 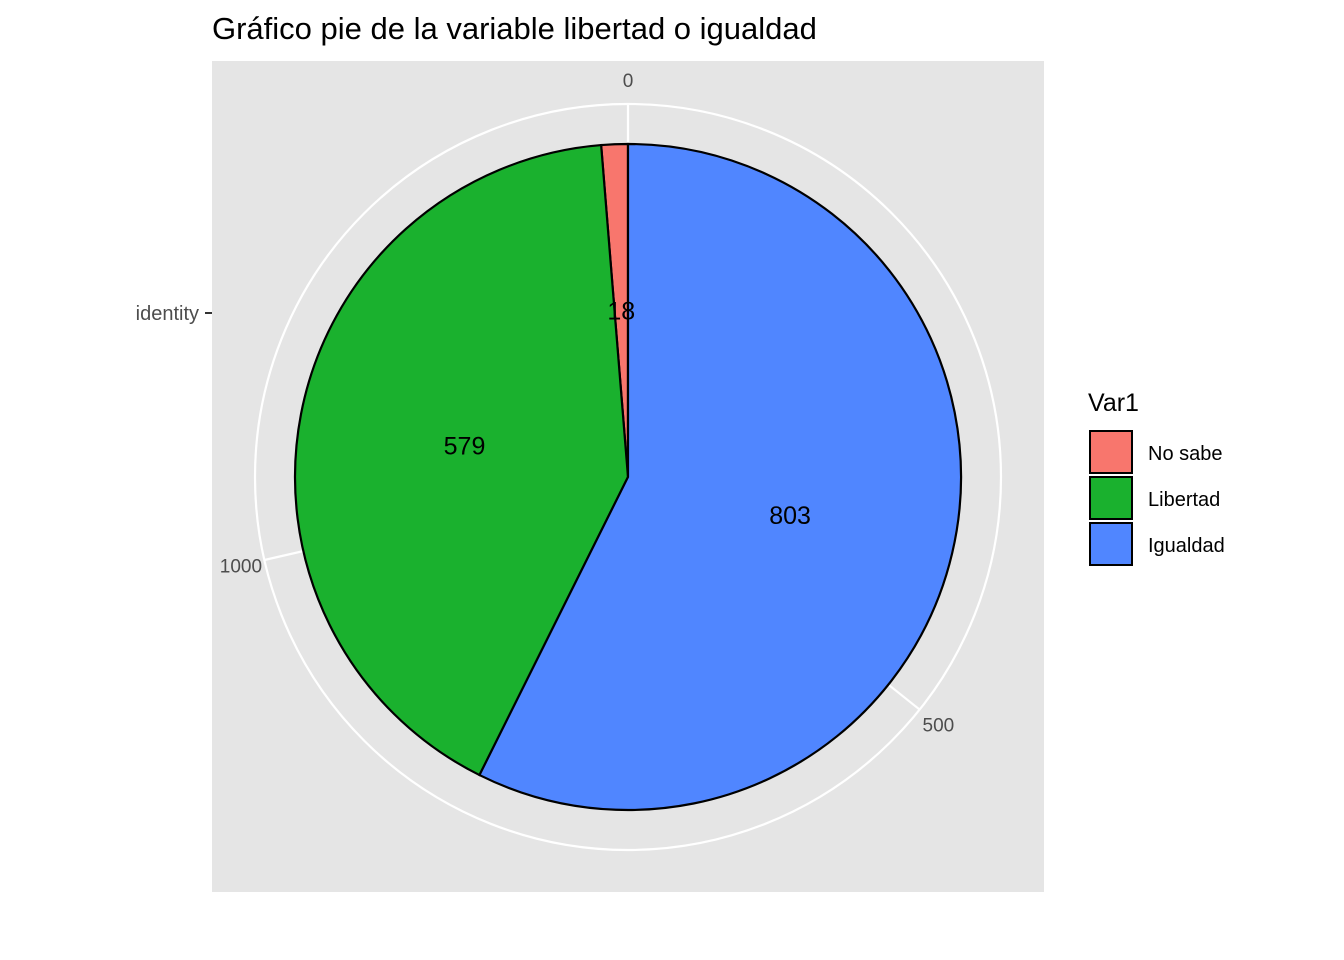 I want to click on y-axis-label: identity, so click(x=167, y=314).